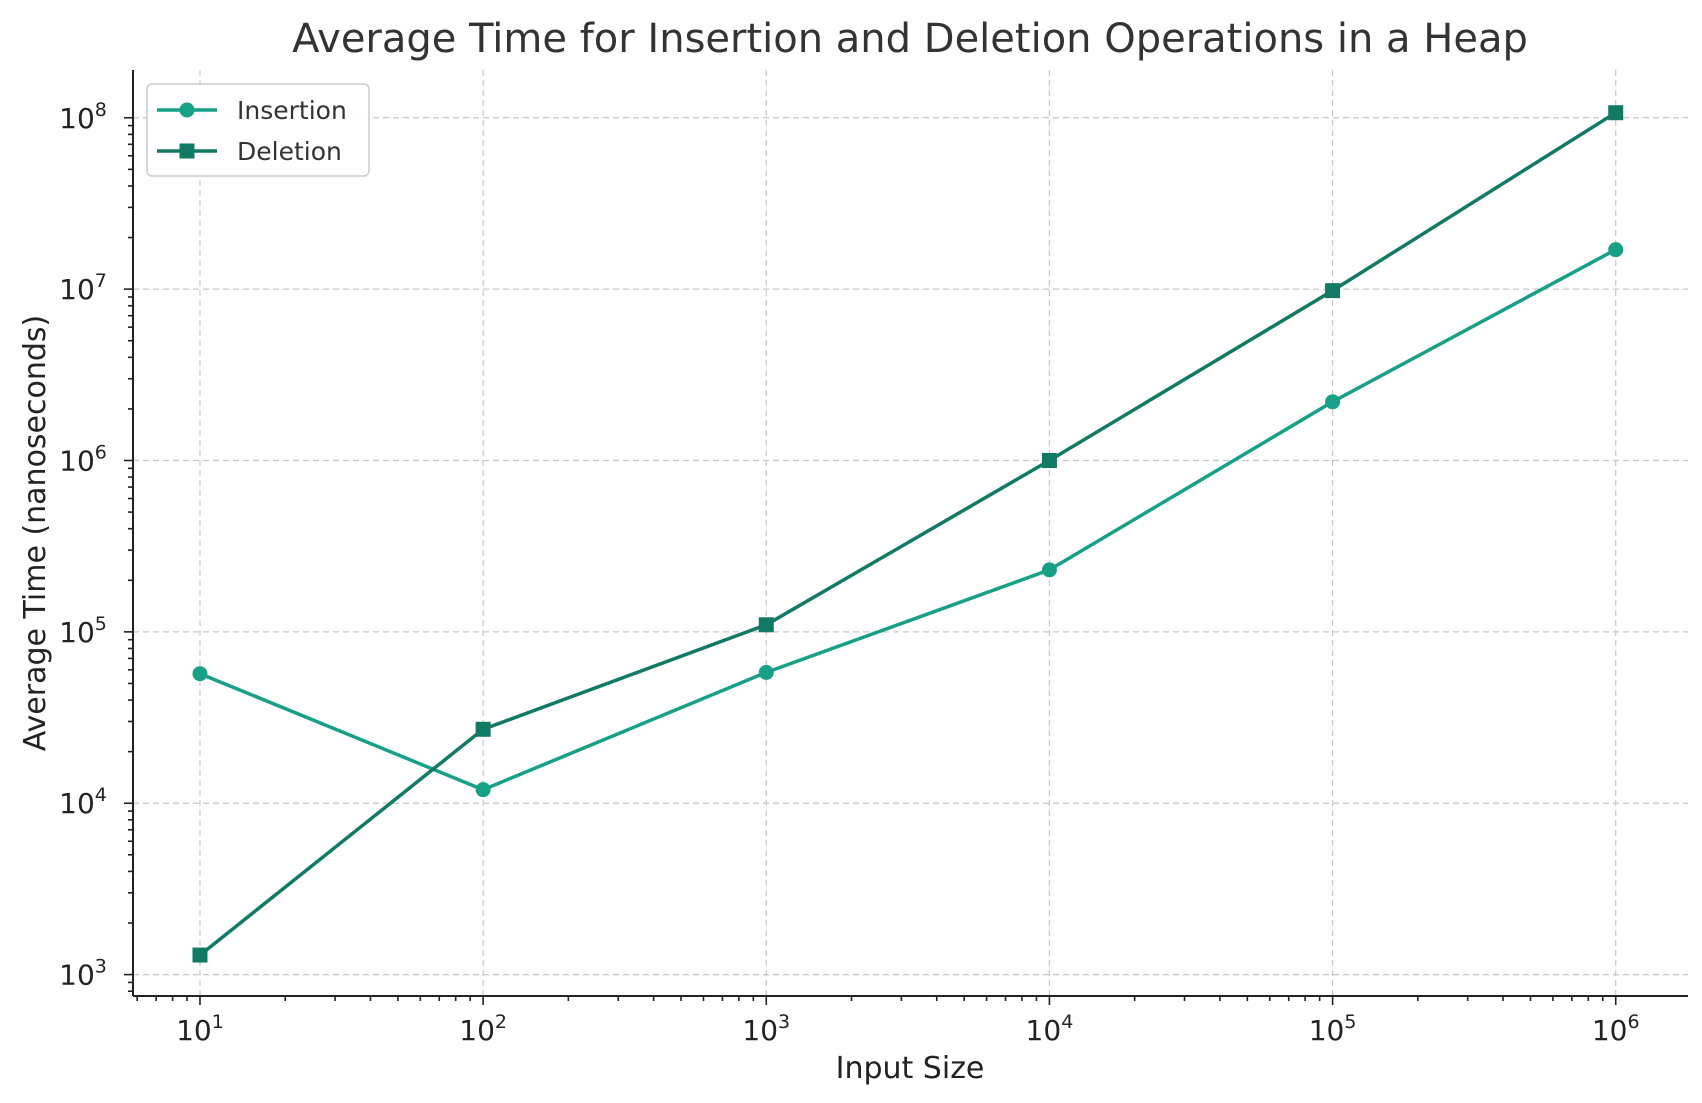 Image resolution: width=1702 pixels, height=1103 pixels. I want to click on x-axis-ticks: 101 102 103 104 105 106, so click(908, 1021).